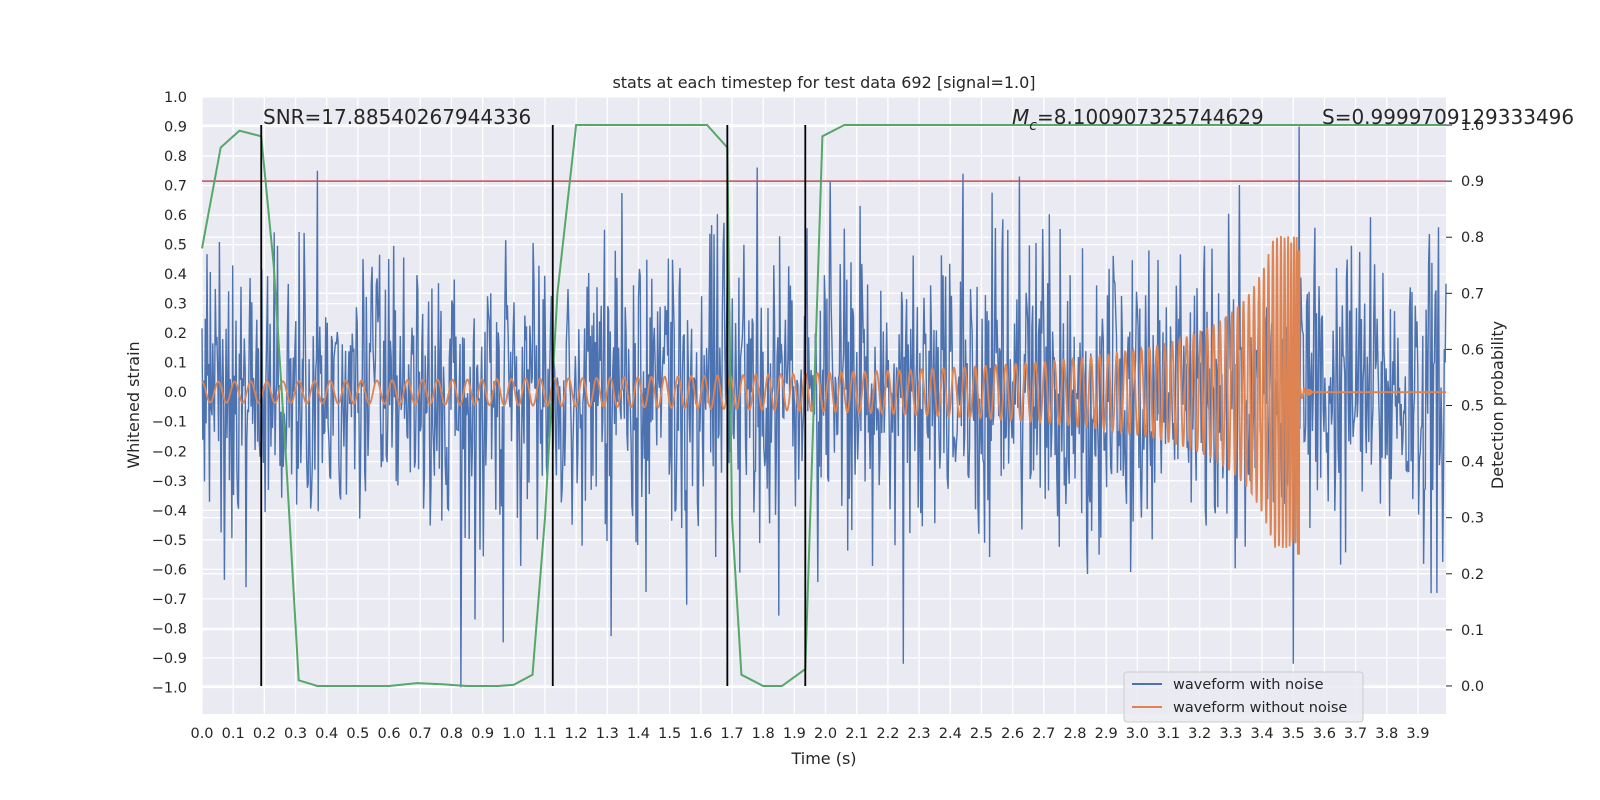 Image resolution: width=1600 pixels, height=800 pixels. I want to click on x-tick-label: 3.4, so click(1262, 734).